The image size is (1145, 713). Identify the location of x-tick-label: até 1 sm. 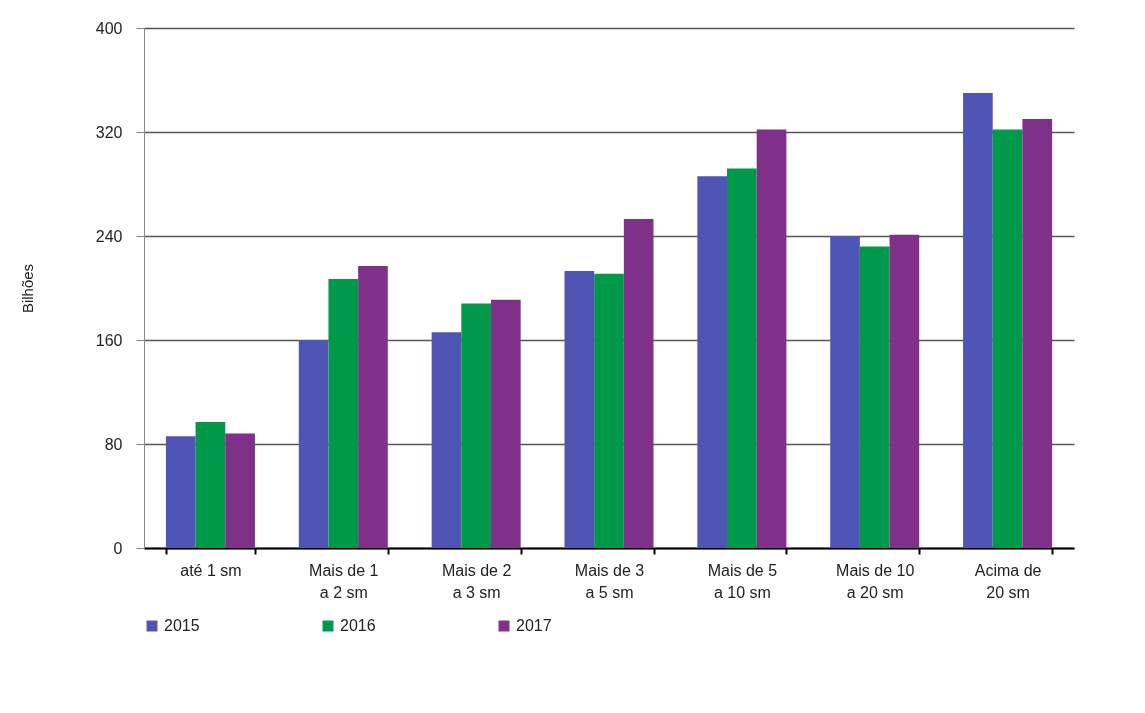
(211, 570).